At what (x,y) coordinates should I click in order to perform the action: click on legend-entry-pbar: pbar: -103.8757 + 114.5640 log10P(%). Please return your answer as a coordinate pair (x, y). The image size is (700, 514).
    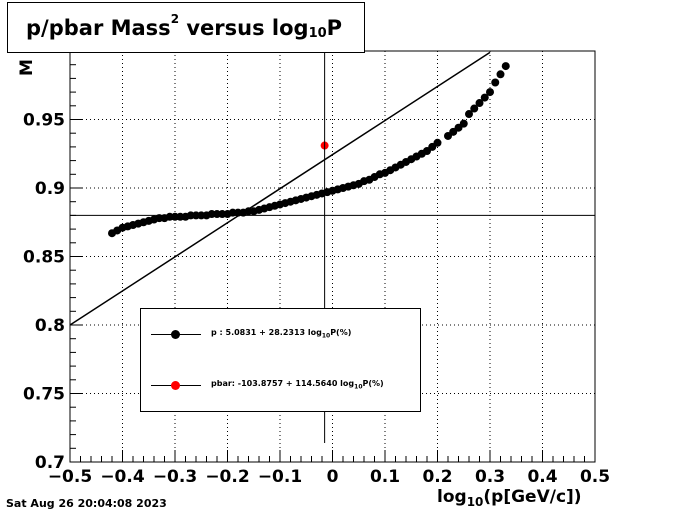
    Looking at the image, I should click on (280, 386).